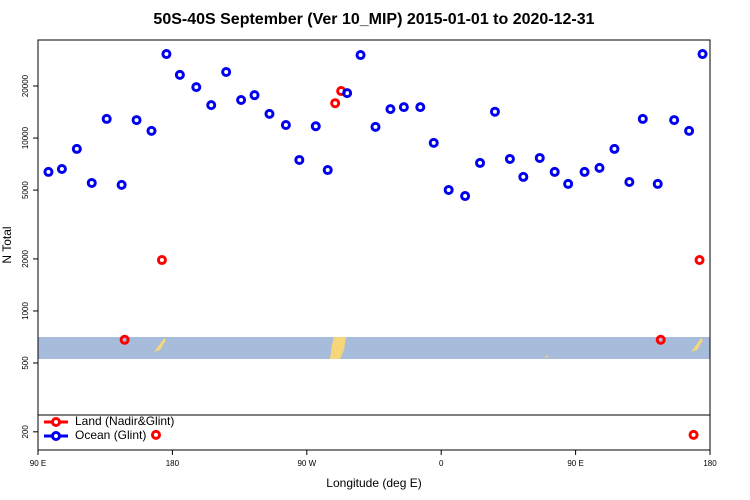 This screenshot has width=750, height=500. I want to click on map-ocean-strip, so click(374, 348).